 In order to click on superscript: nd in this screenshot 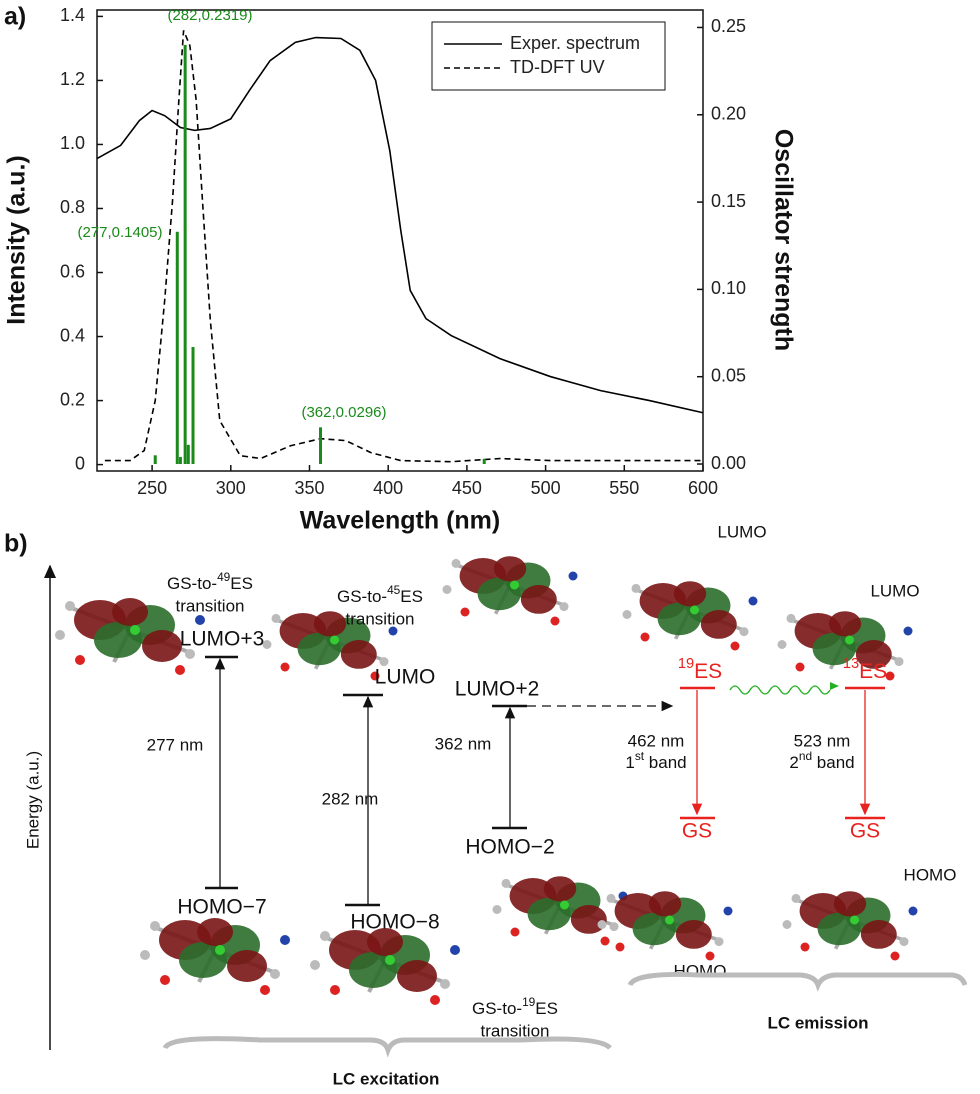, I will do `click(805, 756)`.